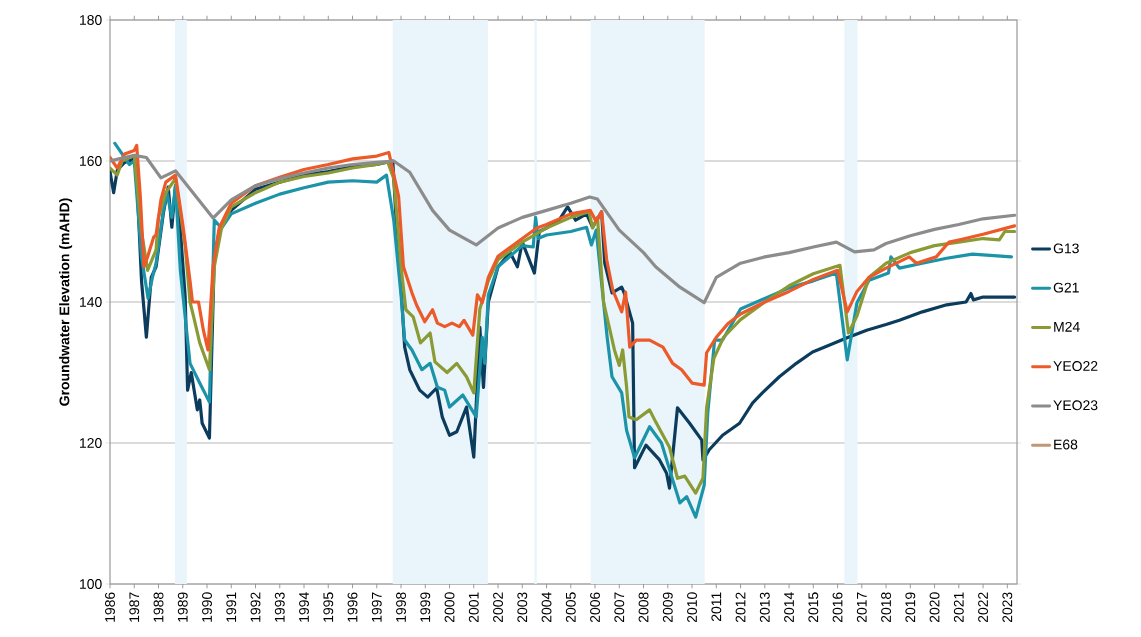 The height and width of the screenshot is (637, 1141). What do you see at coordinates (667, 607) in the screenshot?
I see `x-tick-label: 2009` at bounding box center [667, 607].